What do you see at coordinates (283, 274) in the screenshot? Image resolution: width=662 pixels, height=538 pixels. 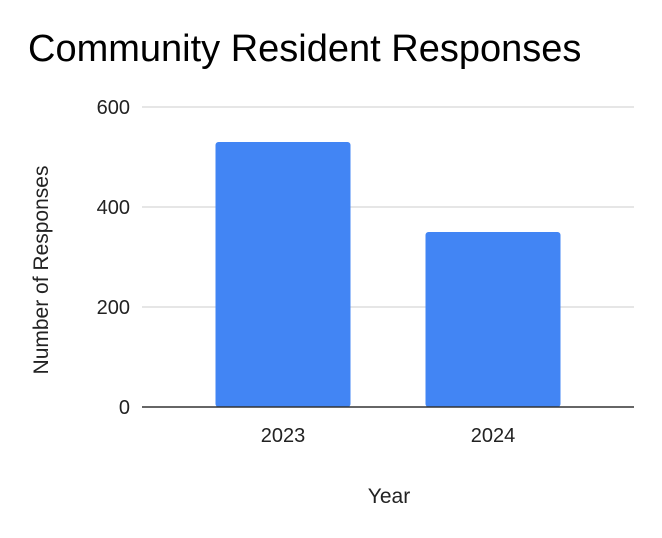 I see `bar-2023` at bounding box center [283, 274].